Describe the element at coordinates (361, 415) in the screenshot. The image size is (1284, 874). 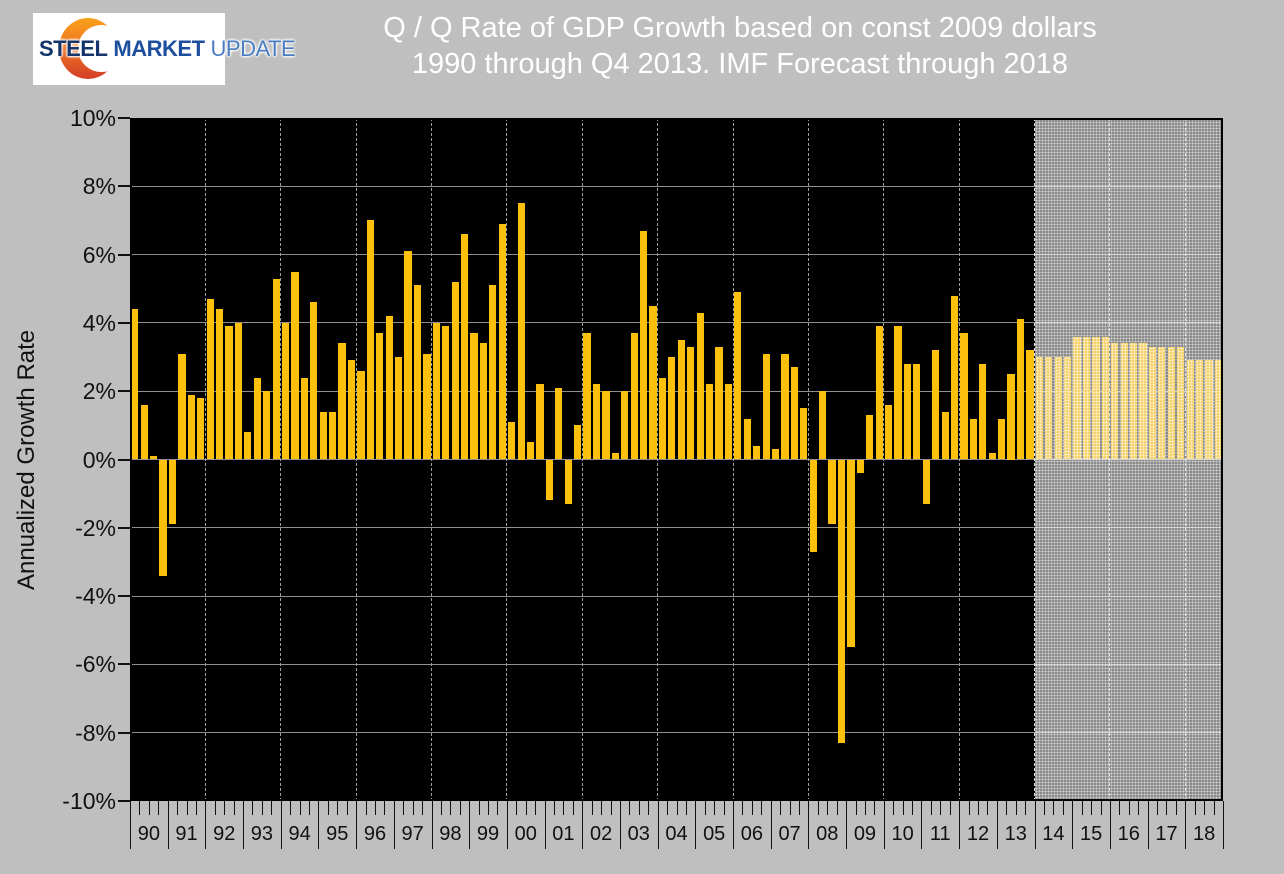
I see `bar-1996-Q1` at that location.